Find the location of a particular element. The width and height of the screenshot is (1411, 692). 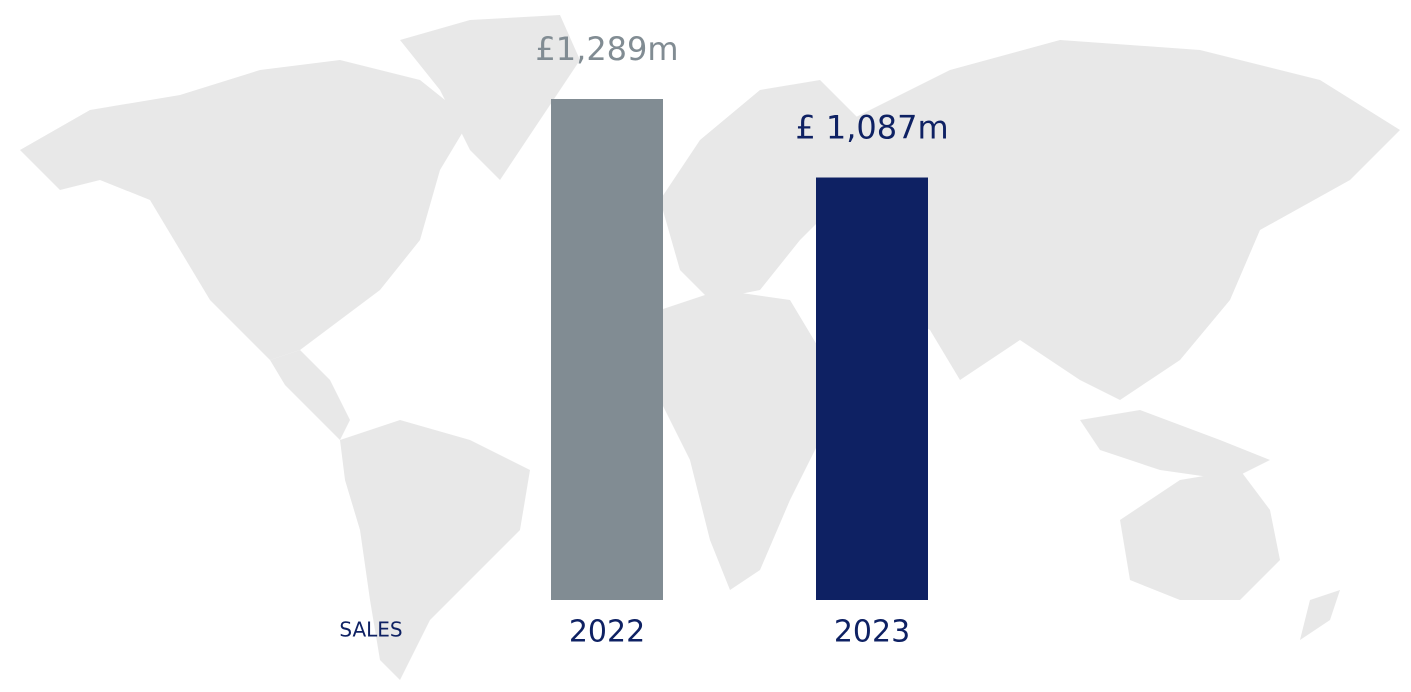

x-tick-label: 2023 is located at coordinates (872, 632).